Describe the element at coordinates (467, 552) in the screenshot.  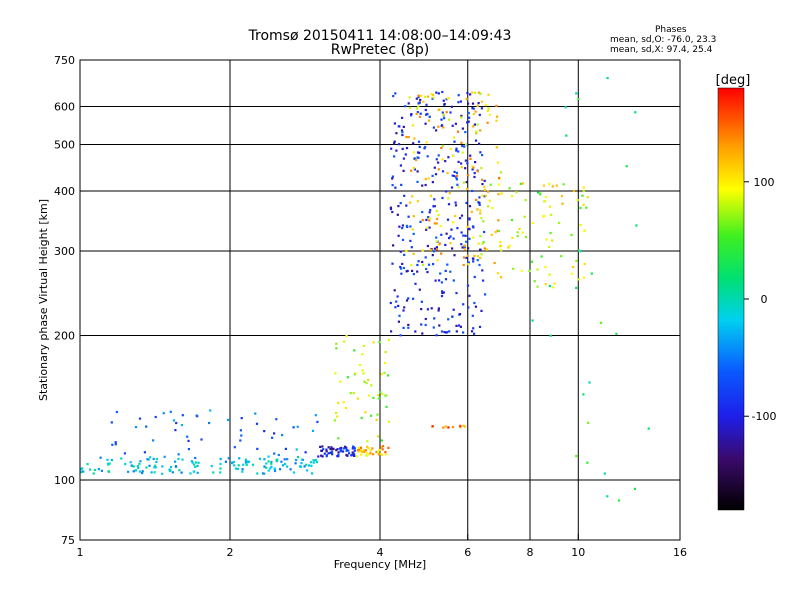
I see `x-tick-label: 6` at that location.